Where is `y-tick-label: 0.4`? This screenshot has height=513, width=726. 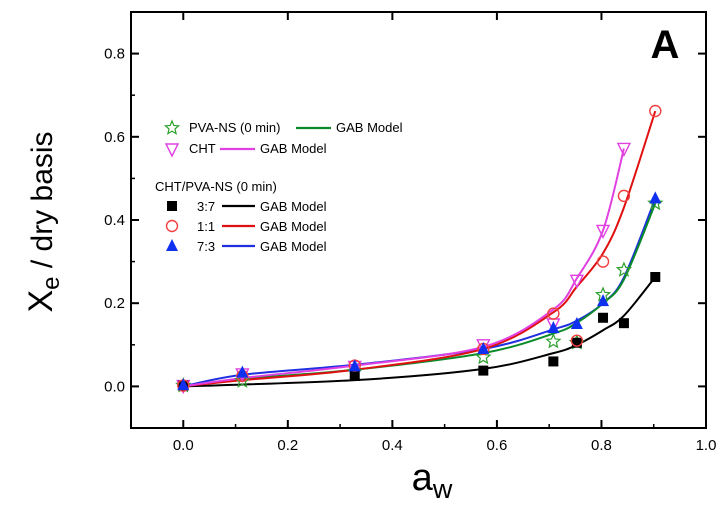 y-tick-label: 0.4 is located at coordinates (114, 220).